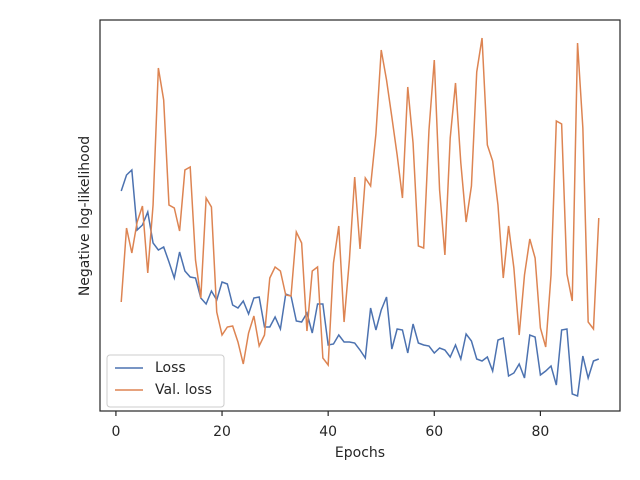 Image resolution: width=640 pixels, height=480 pixels. Describe the element at coordinates (328, 432) in the screenshot. I see `x-tick-label: 40` at that location.